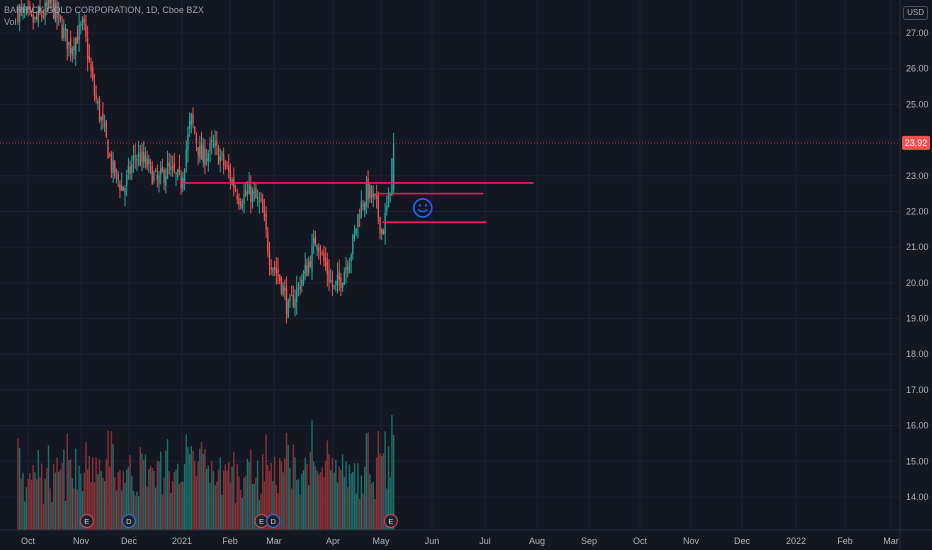 The image size is (932, 550). Describe the element at coordinates (151, 10) in the screenshot. I see `legend-interval: 1D` at that location.